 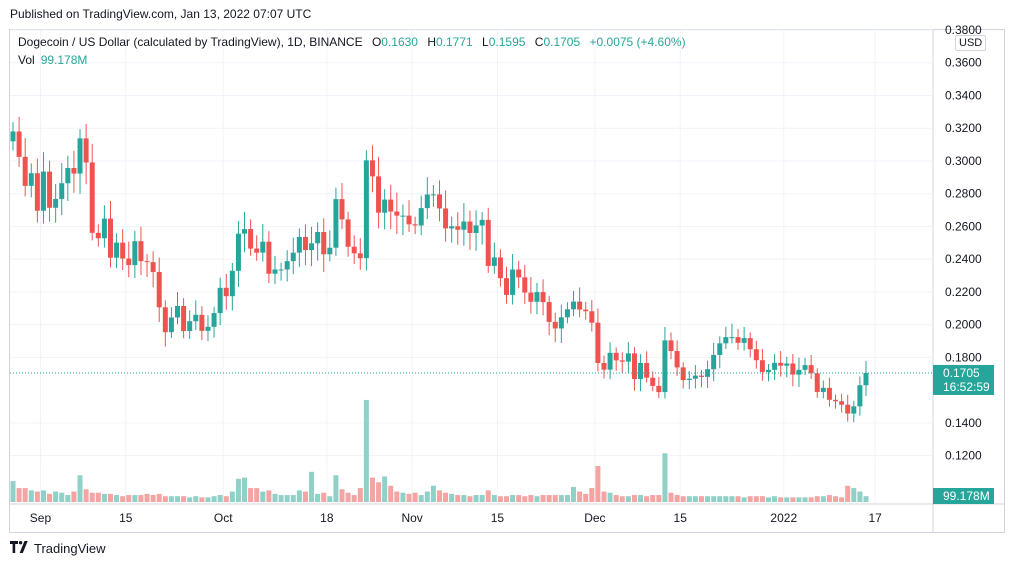 I want to click on last-volume-label: 99.178M, so click(x=966, y=496).